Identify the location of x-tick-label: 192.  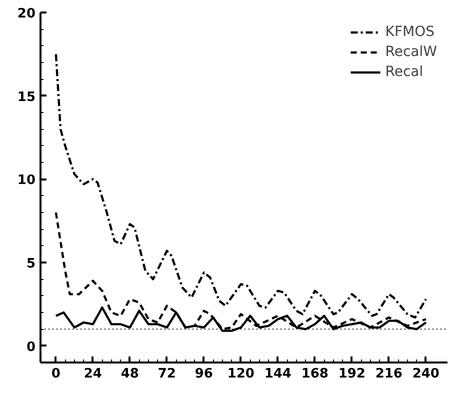
(352, 374).